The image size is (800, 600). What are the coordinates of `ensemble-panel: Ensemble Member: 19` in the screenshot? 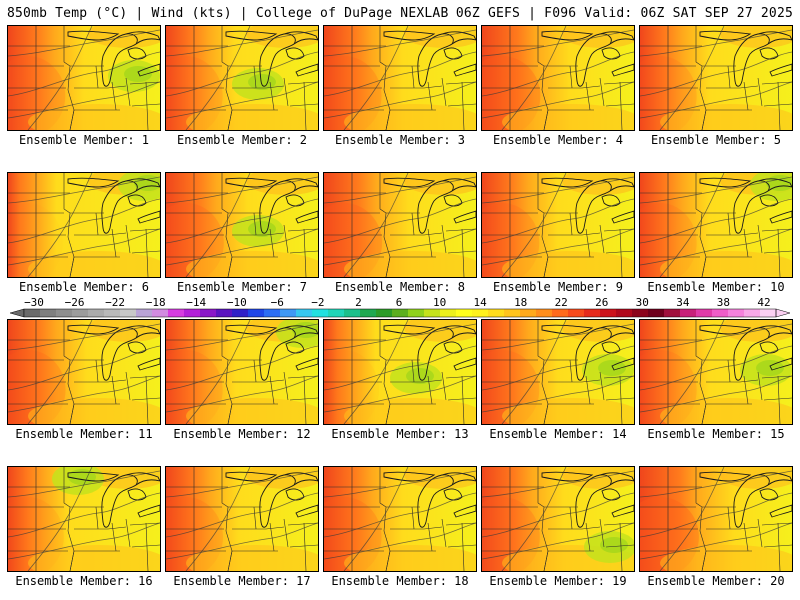 It's located at (558, 527).